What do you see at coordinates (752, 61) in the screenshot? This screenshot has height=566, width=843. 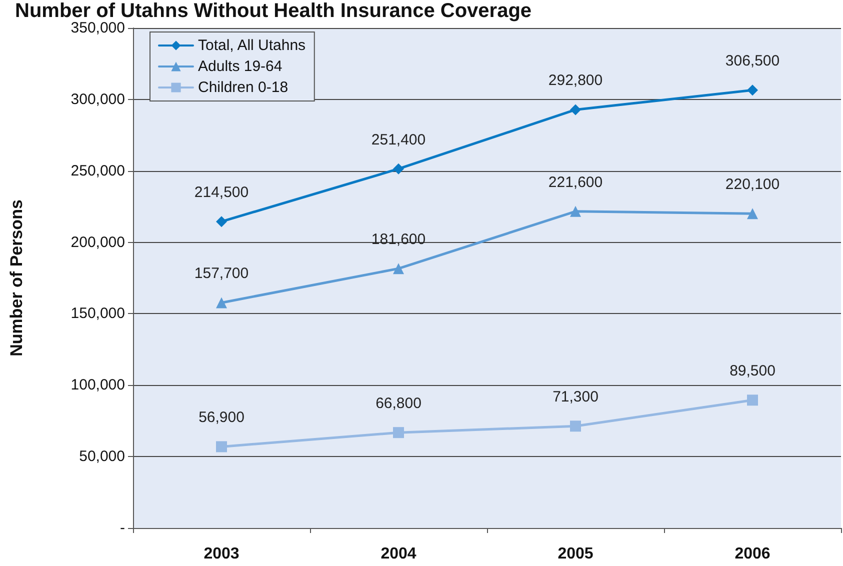 I see `data-label: 306,500` at bounding box center [752, 61].